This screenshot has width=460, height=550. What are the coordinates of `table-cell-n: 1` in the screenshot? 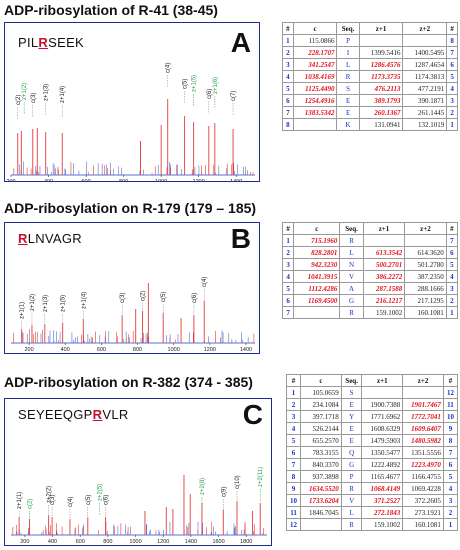 It's located at (288, 40).